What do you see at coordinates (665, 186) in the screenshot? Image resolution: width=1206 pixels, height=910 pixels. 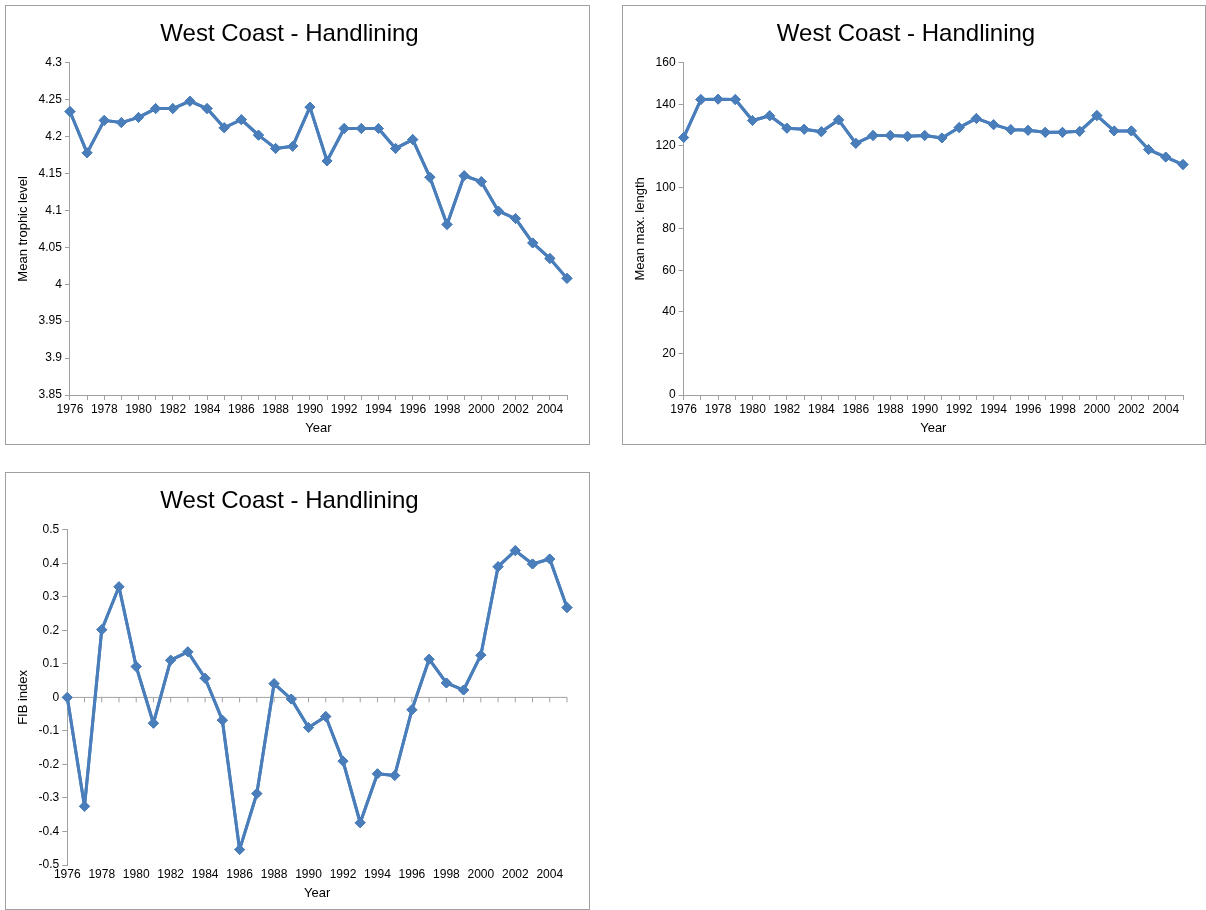 I see `y-tick-label: 100` at bounding box center [665, 186].